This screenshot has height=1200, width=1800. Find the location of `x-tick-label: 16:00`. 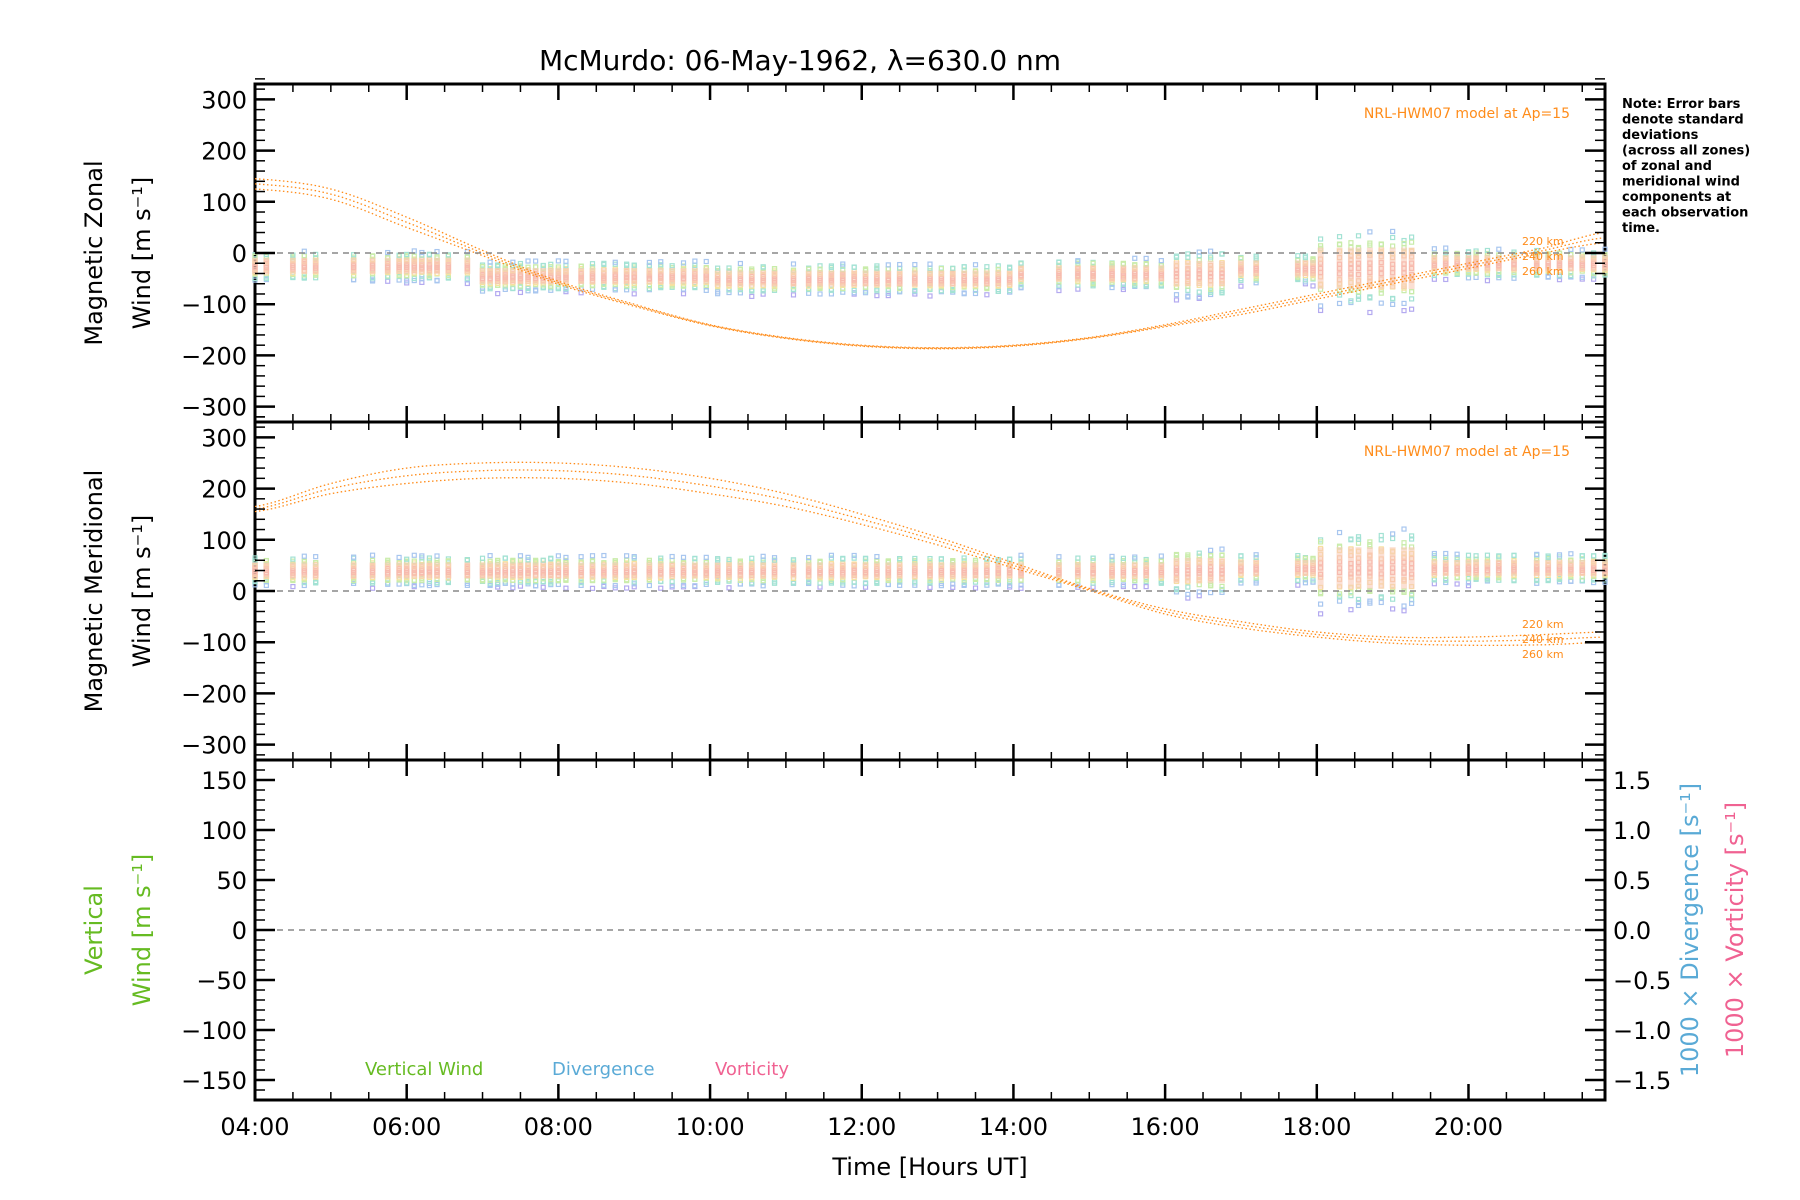

x-tick-label: 16:00 is located at coordinates (1165, 1127).